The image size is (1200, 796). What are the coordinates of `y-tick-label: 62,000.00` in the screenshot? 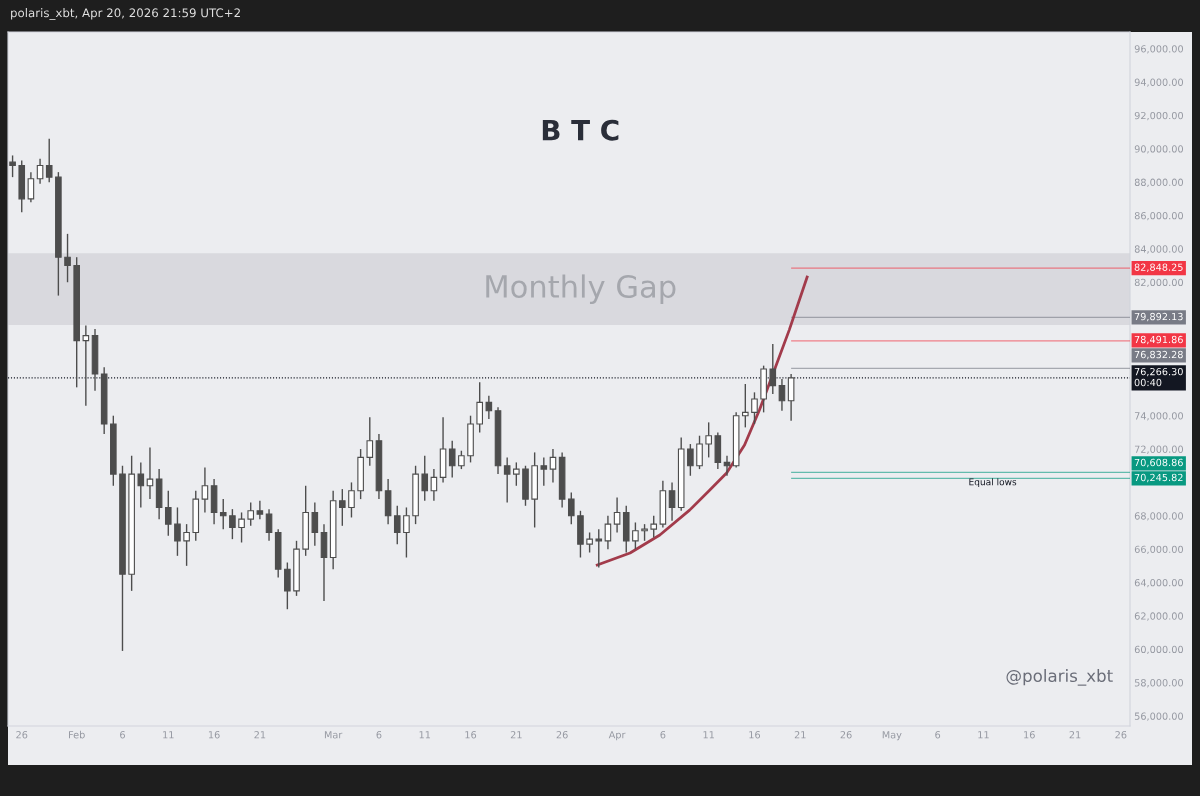 It's located at (1158, 616).